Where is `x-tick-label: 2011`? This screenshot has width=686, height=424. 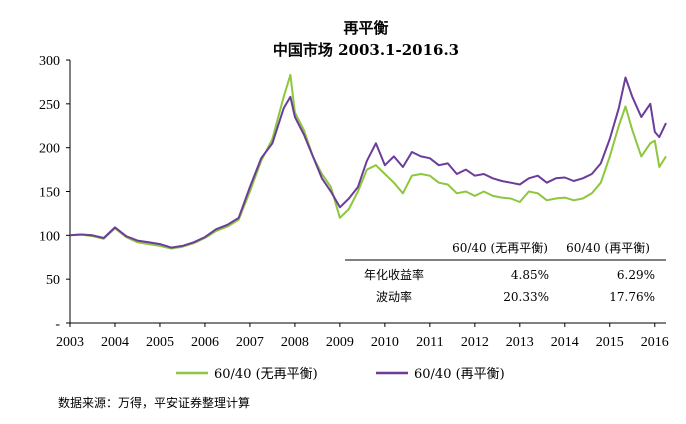
x-tick-label: 2011 is located at coordinates (429, 342).